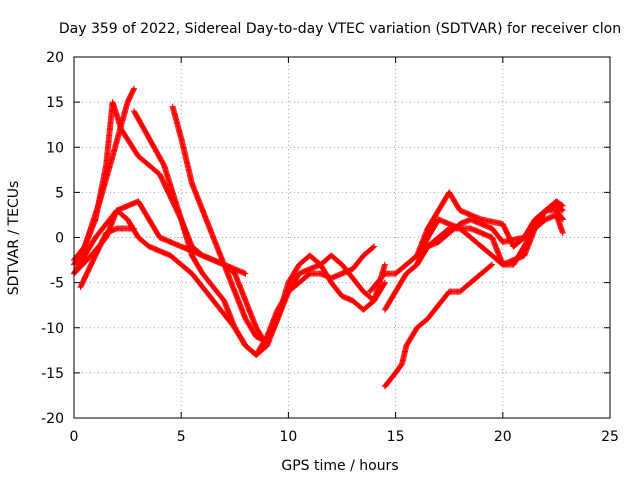 The image size is (640, 480). Describe the element at coordinates (57, 284) in the screenshot. I see `y-tick-label: -5` at that location.